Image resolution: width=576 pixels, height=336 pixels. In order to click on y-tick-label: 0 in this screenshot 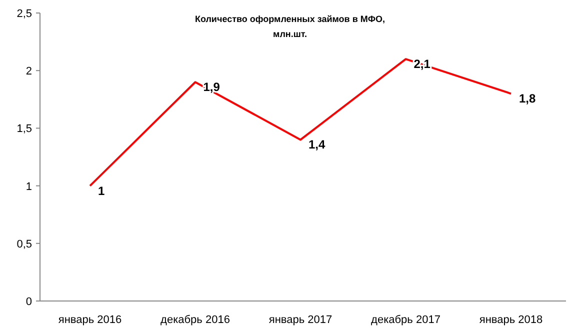, I will do `click(29, 302)`.